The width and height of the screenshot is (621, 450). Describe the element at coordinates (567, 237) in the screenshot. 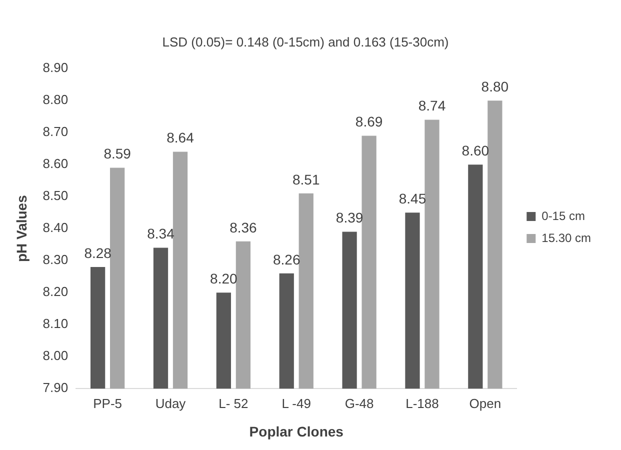

I see `legend-label: 15.30 cm` at that location.